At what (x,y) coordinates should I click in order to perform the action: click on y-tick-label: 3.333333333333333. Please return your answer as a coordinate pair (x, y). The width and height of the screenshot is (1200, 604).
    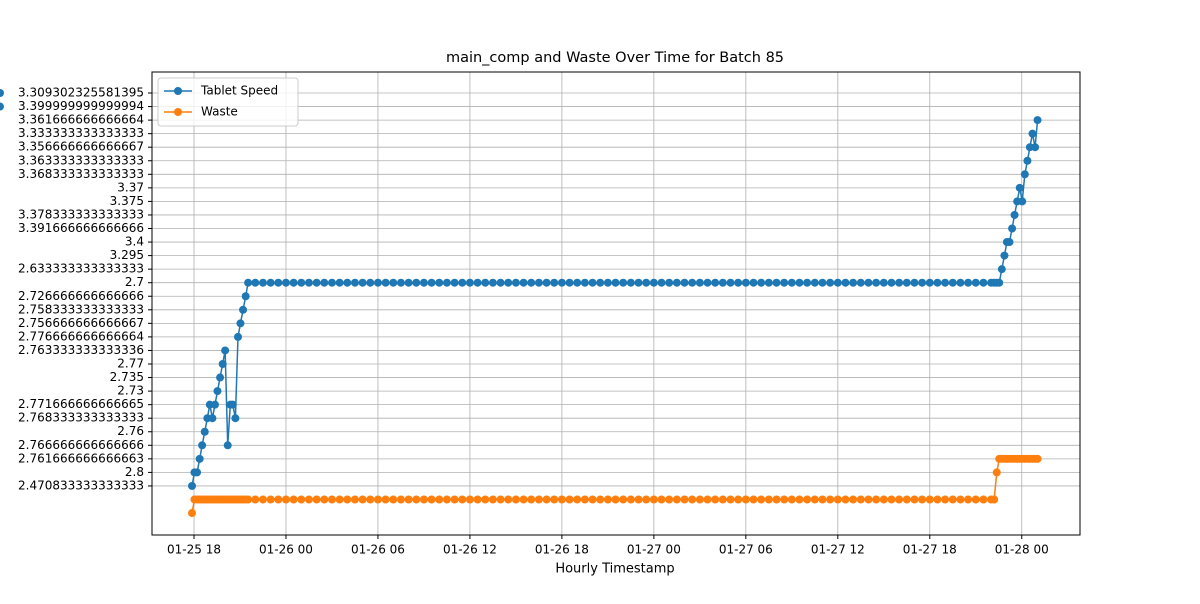
    Looking at the image, I should click on (81, 133).